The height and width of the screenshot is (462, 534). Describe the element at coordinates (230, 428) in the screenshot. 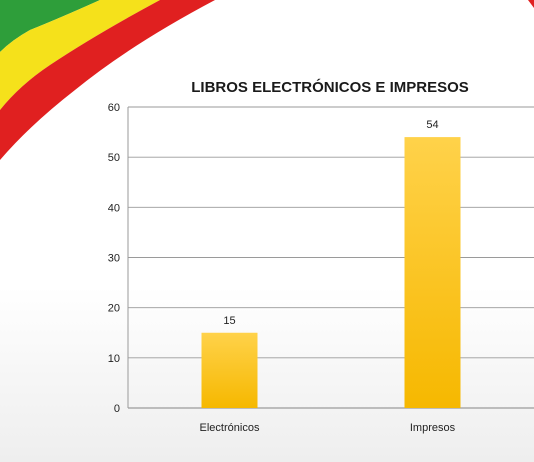

I see `x-category-label: Electrónicos` at that location.